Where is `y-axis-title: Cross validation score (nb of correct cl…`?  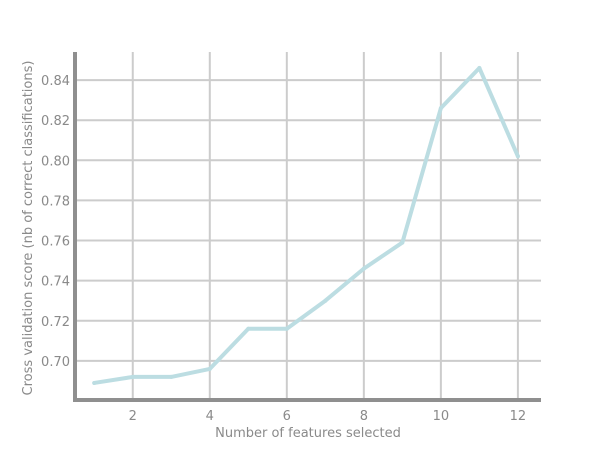
y-axis-title: Cross validation score (nb of correct cl… is located at coordinates (28, 228).